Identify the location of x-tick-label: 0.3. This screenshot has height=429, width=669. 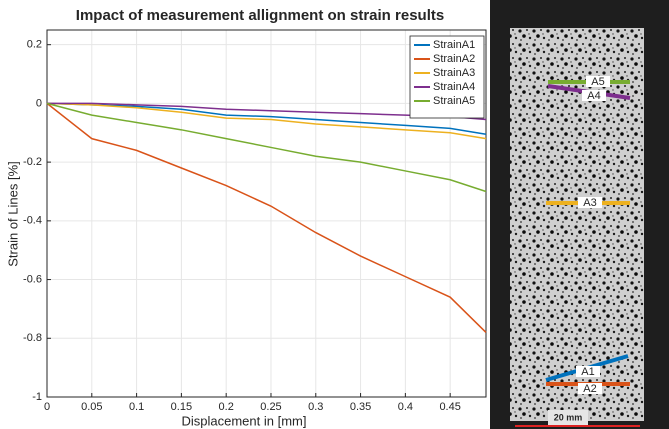
(315, 407).